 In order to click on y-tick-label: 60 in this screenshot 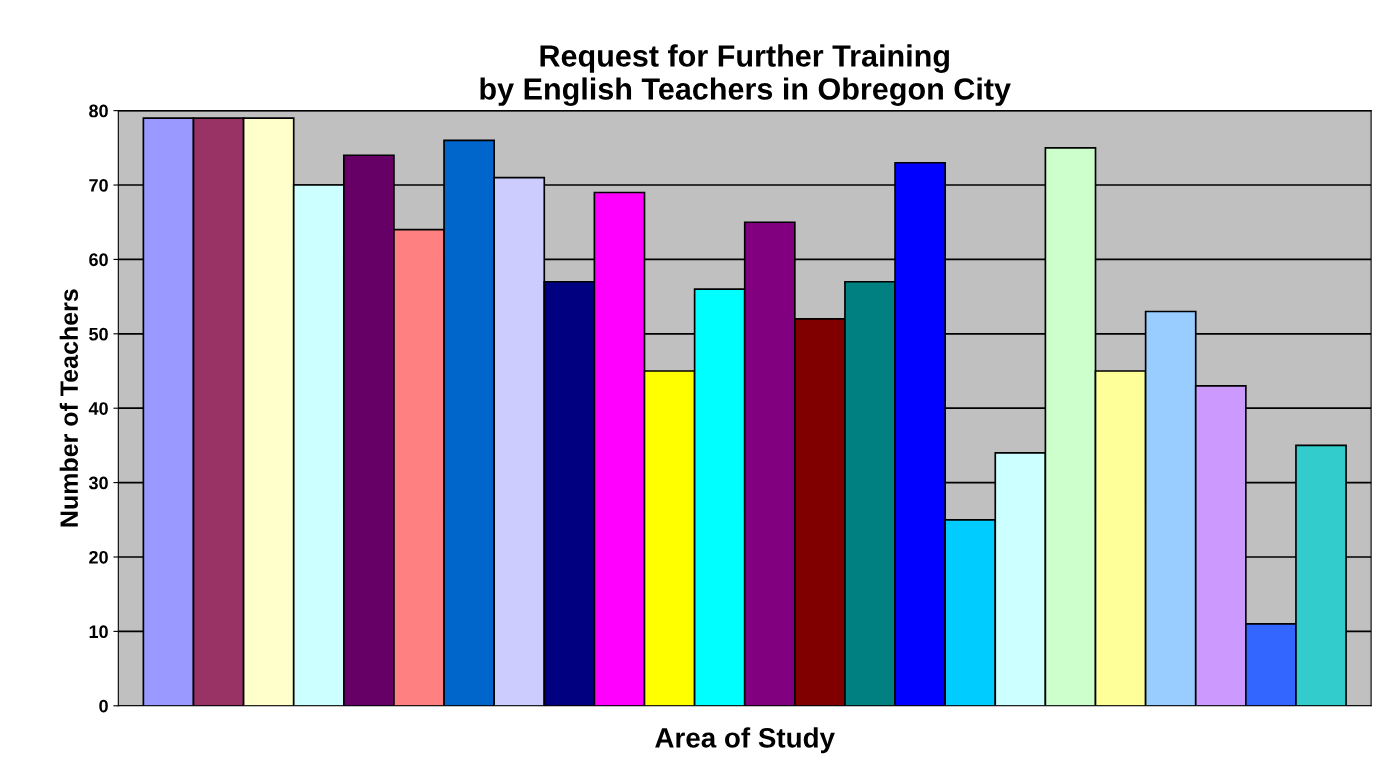, I will do `click(98, 260)`.